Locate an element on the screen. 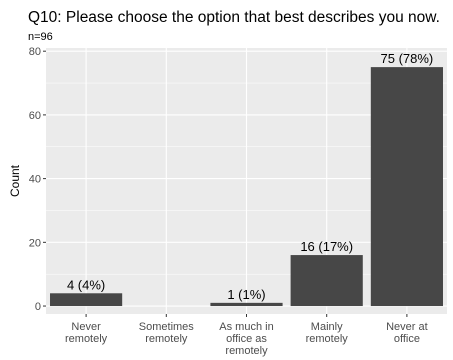 This screenshot has width=453, height=360. y-axis: 0 20 40 60 80 is located at coordinates (37, 179).